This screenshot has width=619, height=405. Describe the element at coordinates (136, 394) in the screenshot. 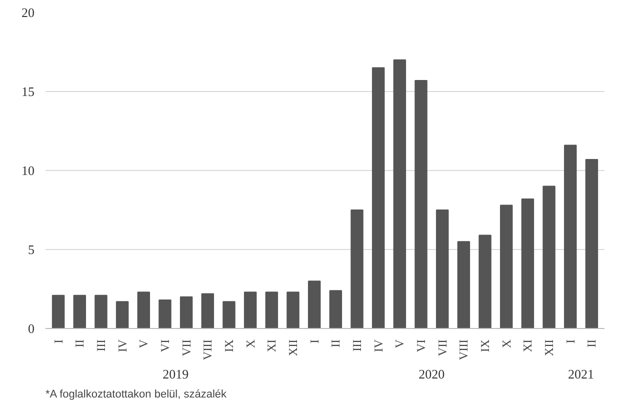

I see `text: *A foglalkoztatottakon belül, százalék` at that location.